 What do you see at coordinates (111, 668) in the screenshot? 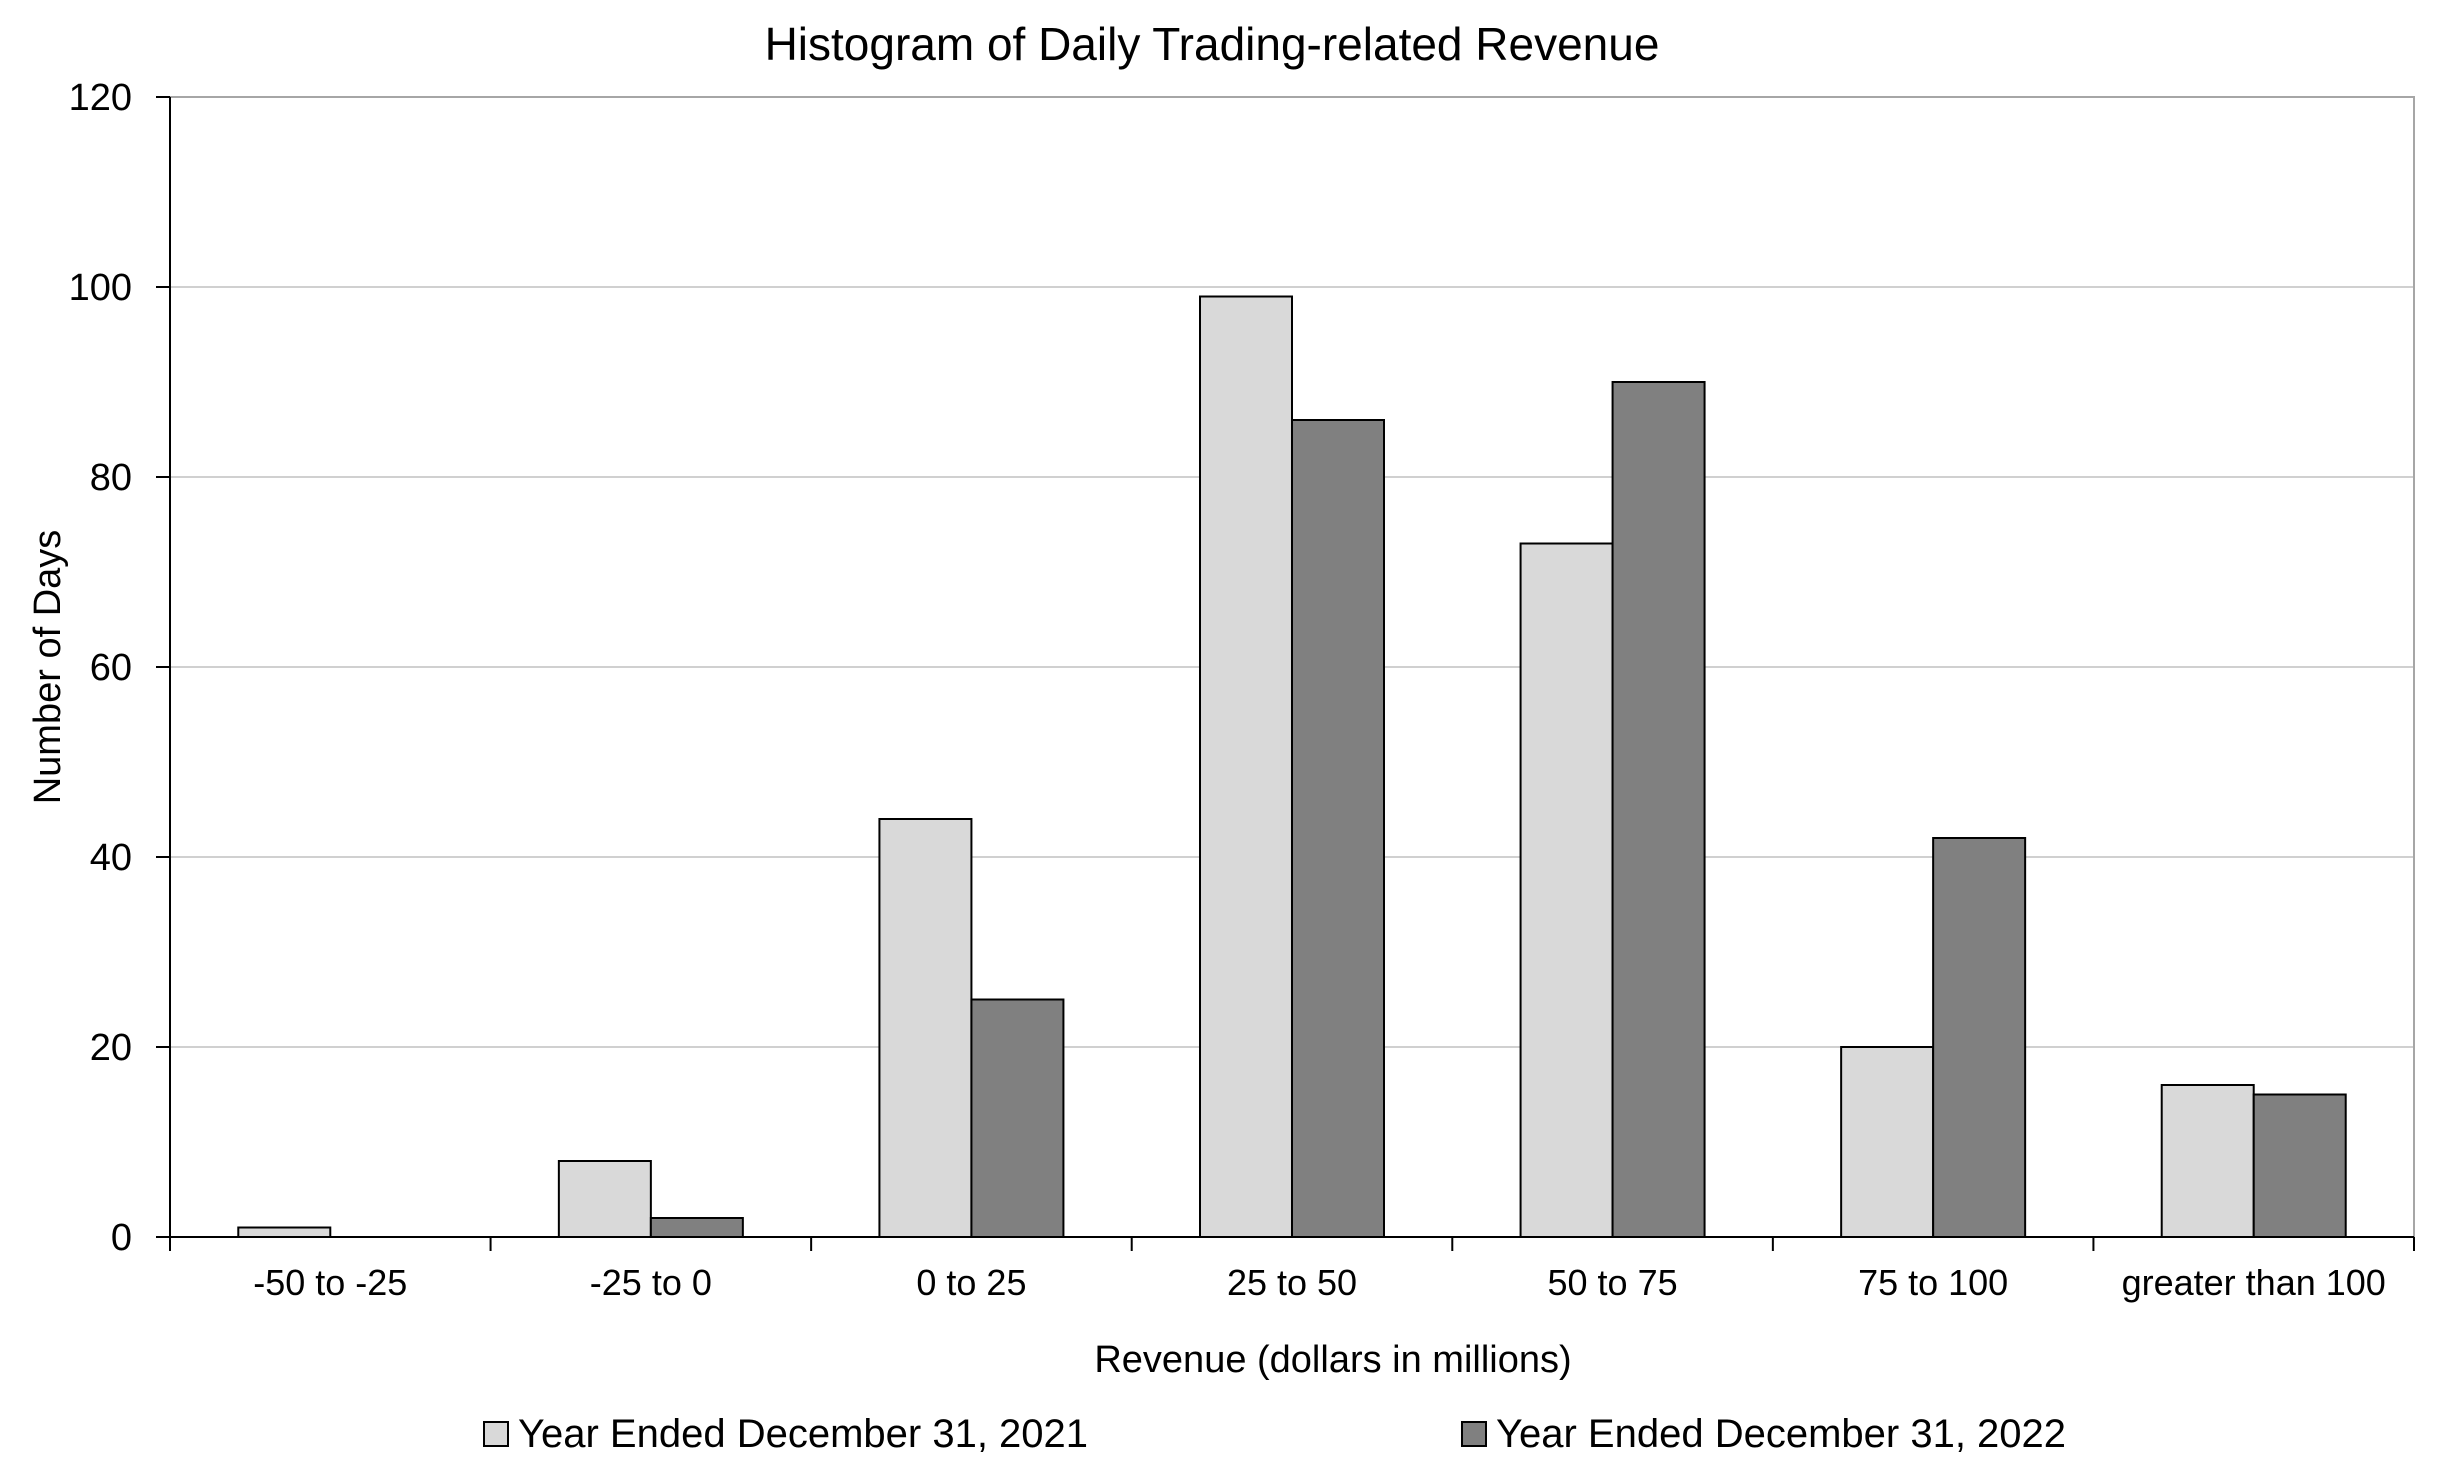
I see `y-tick-label: 60` at bounding box center [111, 668].